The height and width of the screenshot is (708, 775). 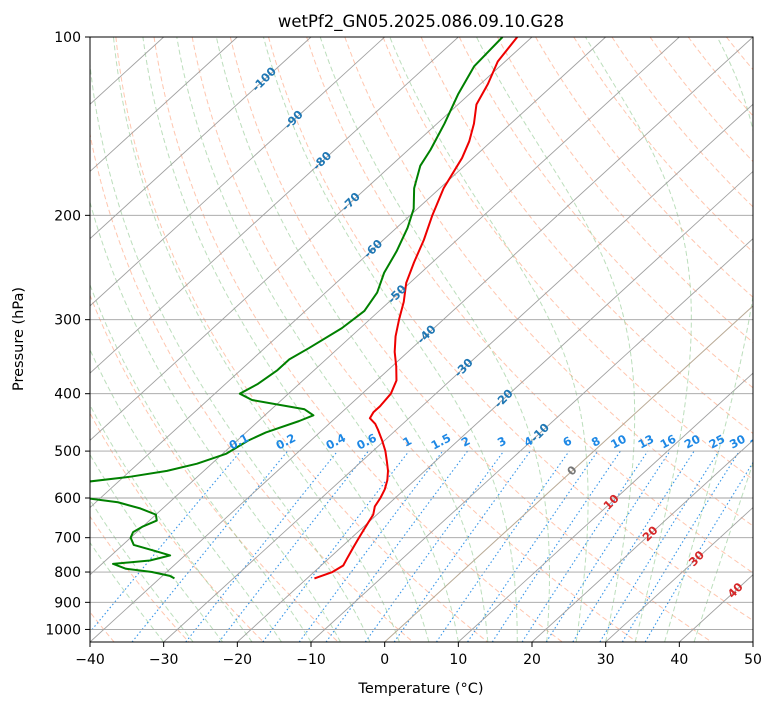 I want to click on x-tick-label: −20, so click(x=238, y=660).